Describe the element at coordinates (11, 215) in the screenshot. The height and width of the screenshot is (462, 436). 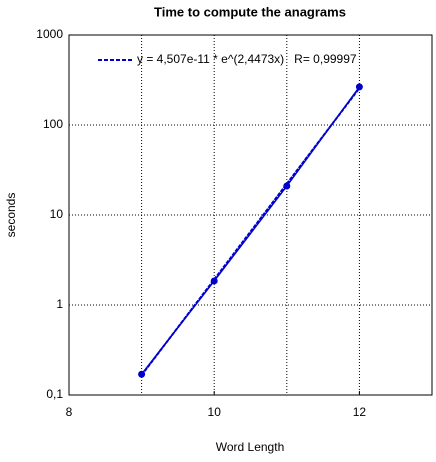
I see `y-axis-label: seconds` at that location.